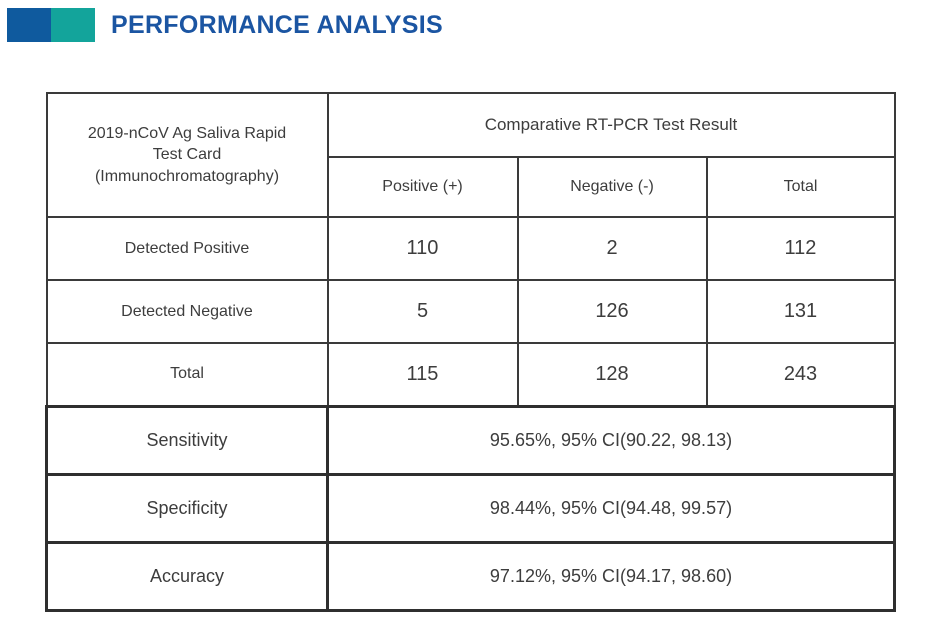  What do you see at coordinates (422, 187) in the screenshot?
I see `column-header-positive: Positive (+)` at bounding box center [422, 187].